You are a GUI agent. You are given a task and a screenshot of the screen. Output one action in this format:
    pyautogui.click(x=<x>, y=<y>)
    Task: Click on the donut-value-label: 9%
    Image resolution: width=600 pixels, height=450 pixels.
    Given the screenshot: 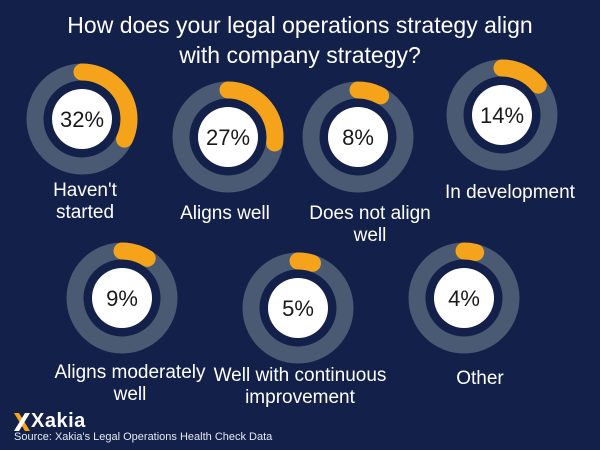 What is the action you would take?
    pyautogui.click(x=122, y=298)
    